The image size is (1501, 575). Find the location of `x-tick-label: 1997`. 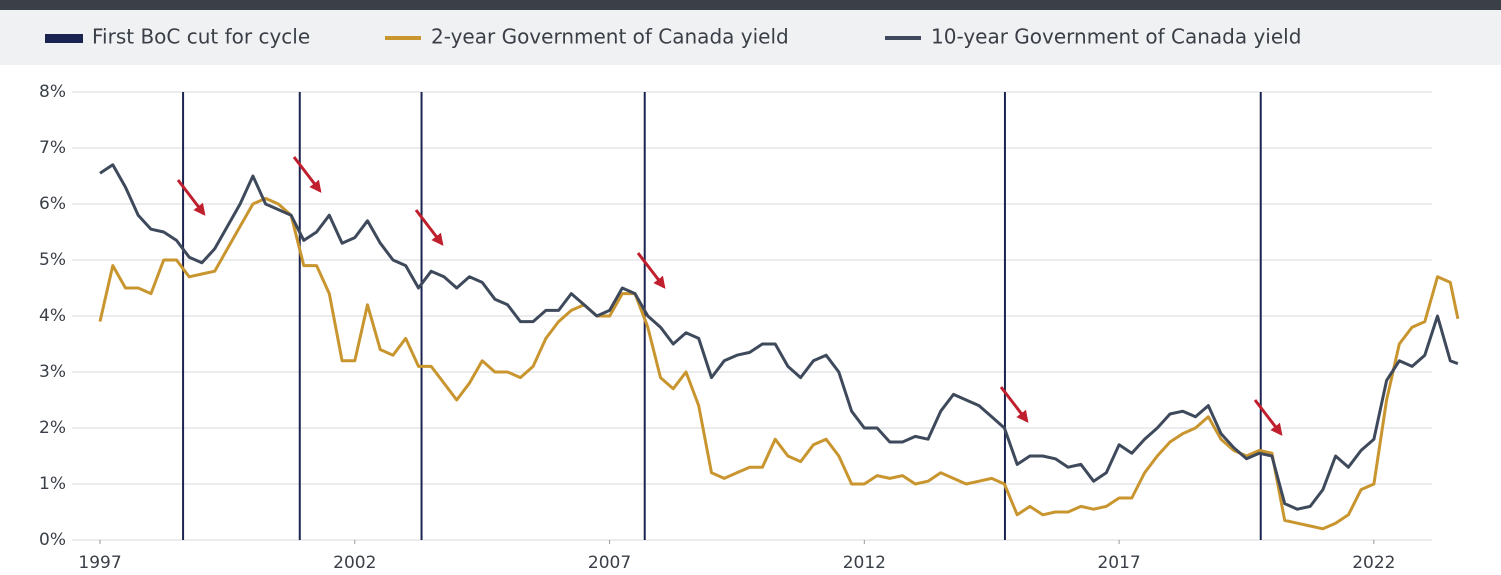

x-tick-label: 1997 is located at coordinates (99, 563).